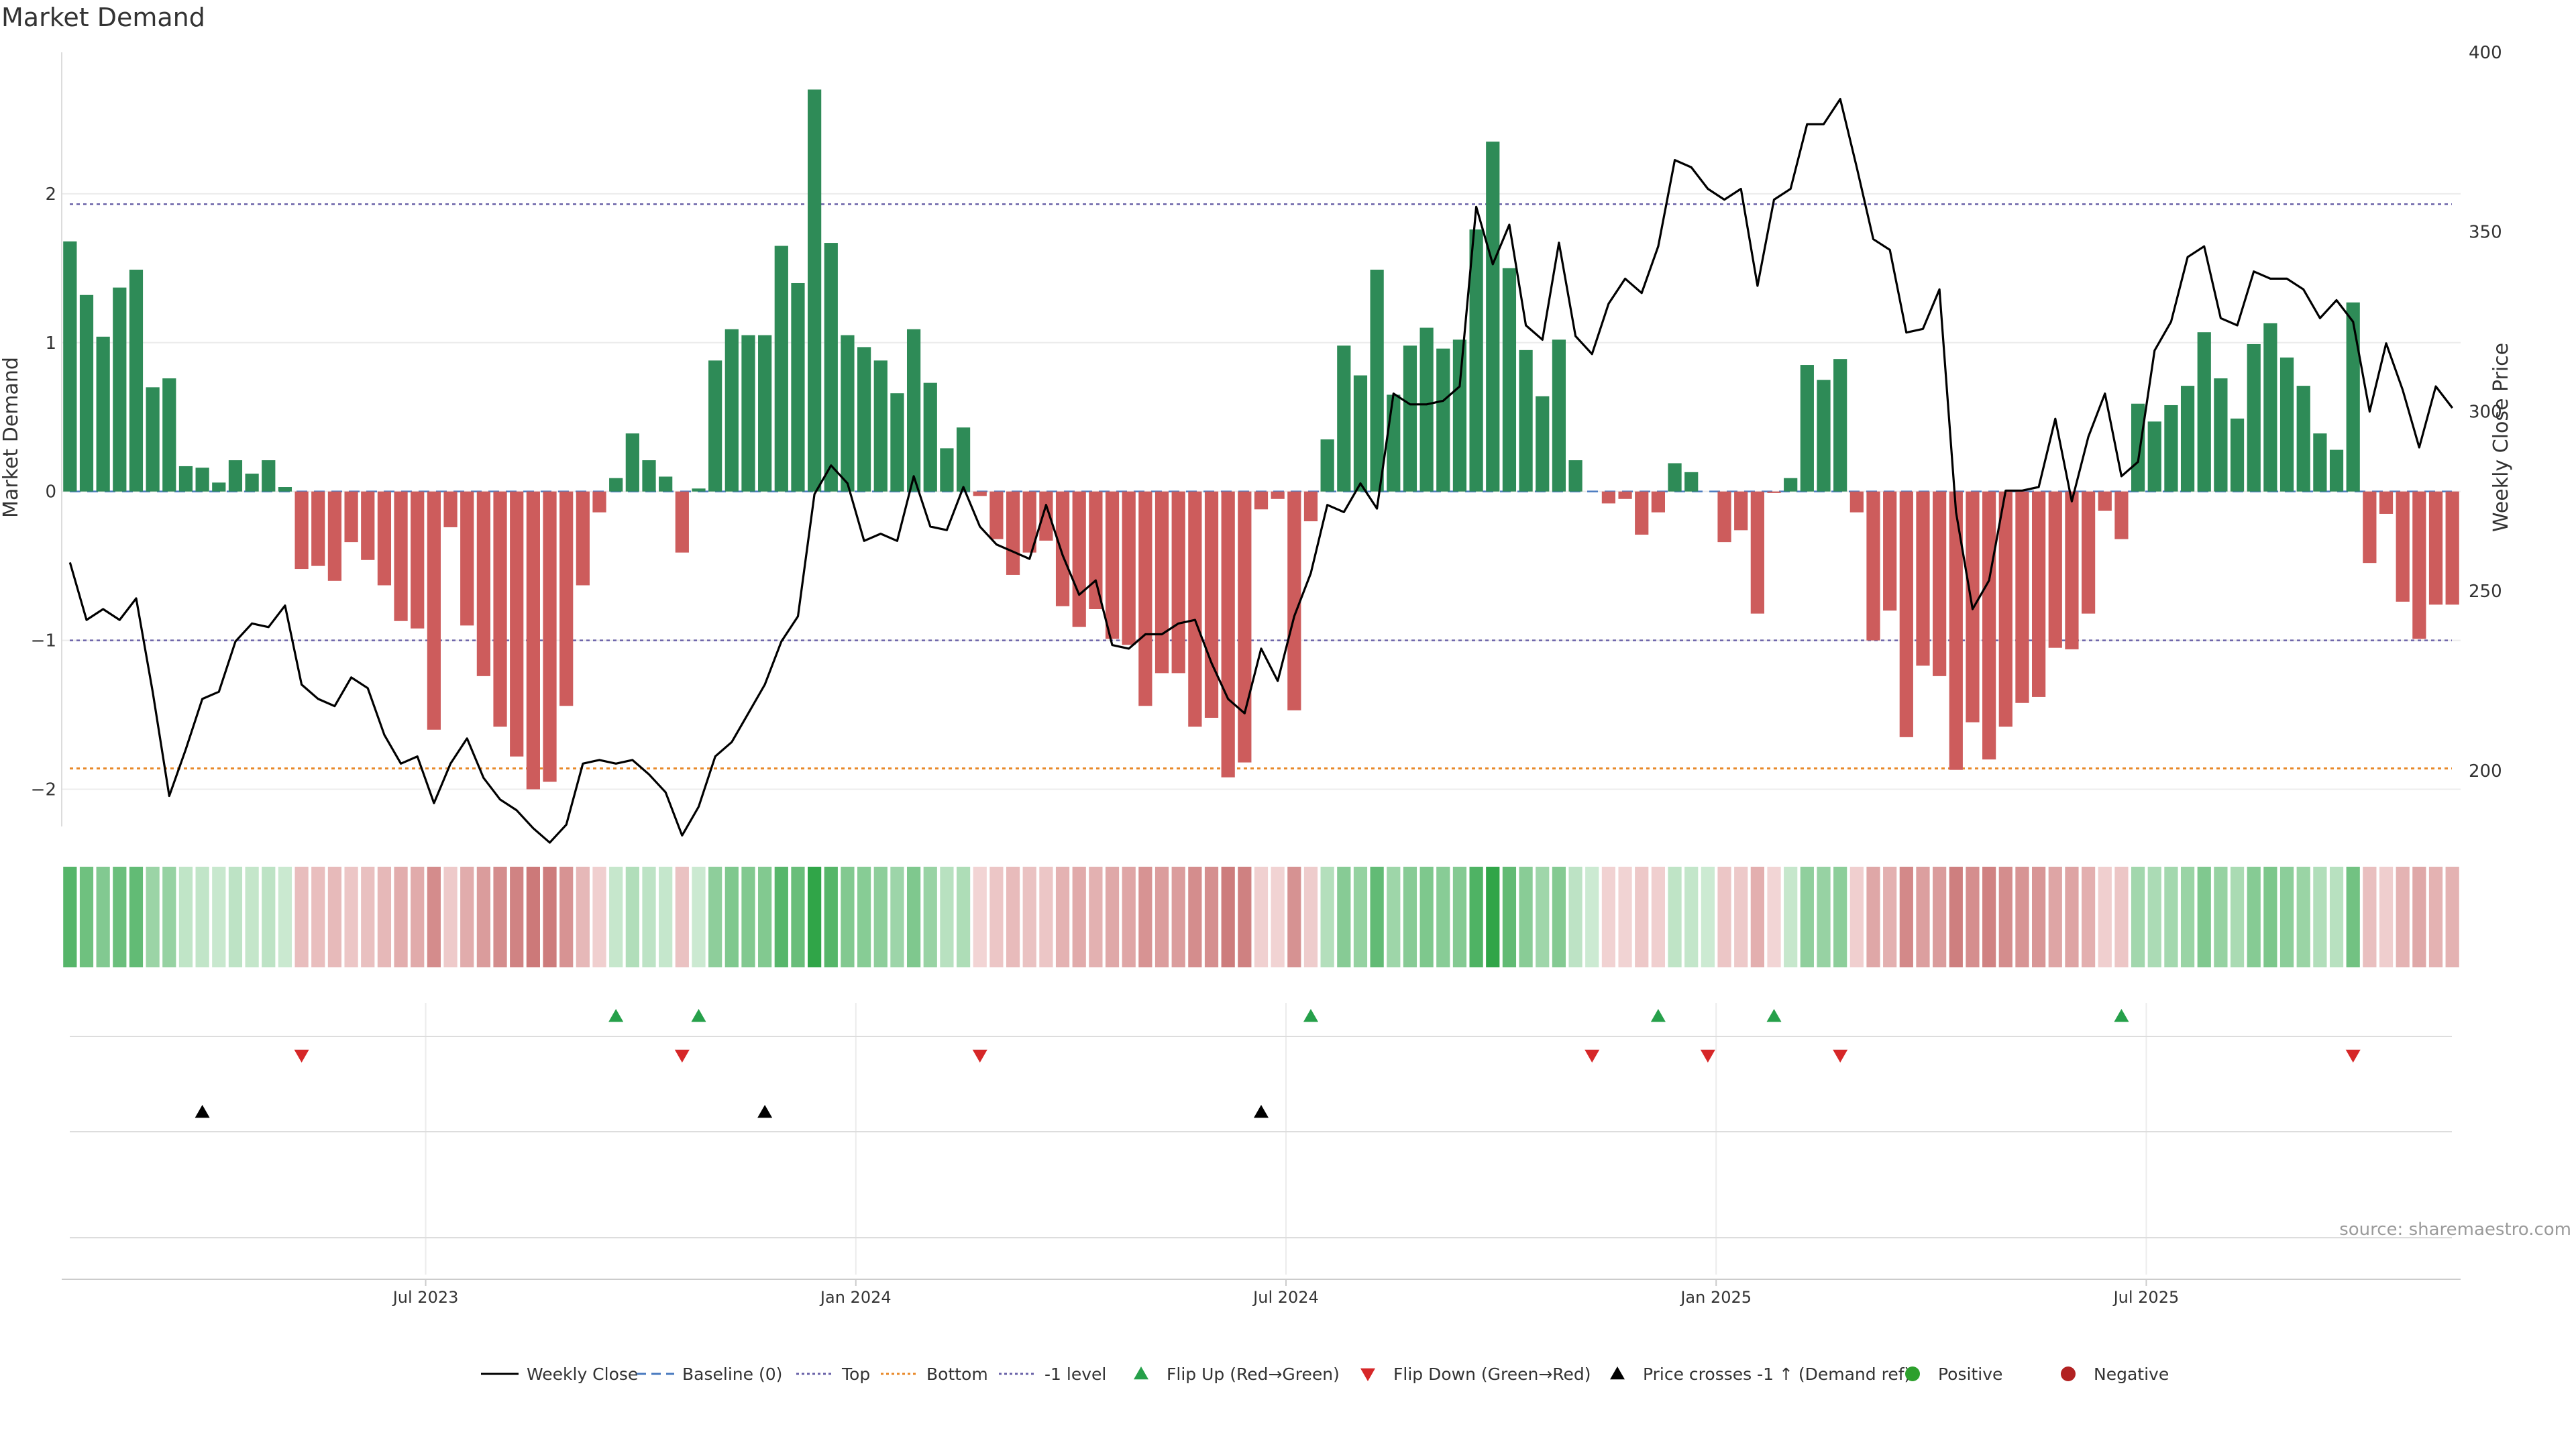 This screenshot has height=1449, width=2576. I want to click on y-tick-label: 0, so click(50, 492).